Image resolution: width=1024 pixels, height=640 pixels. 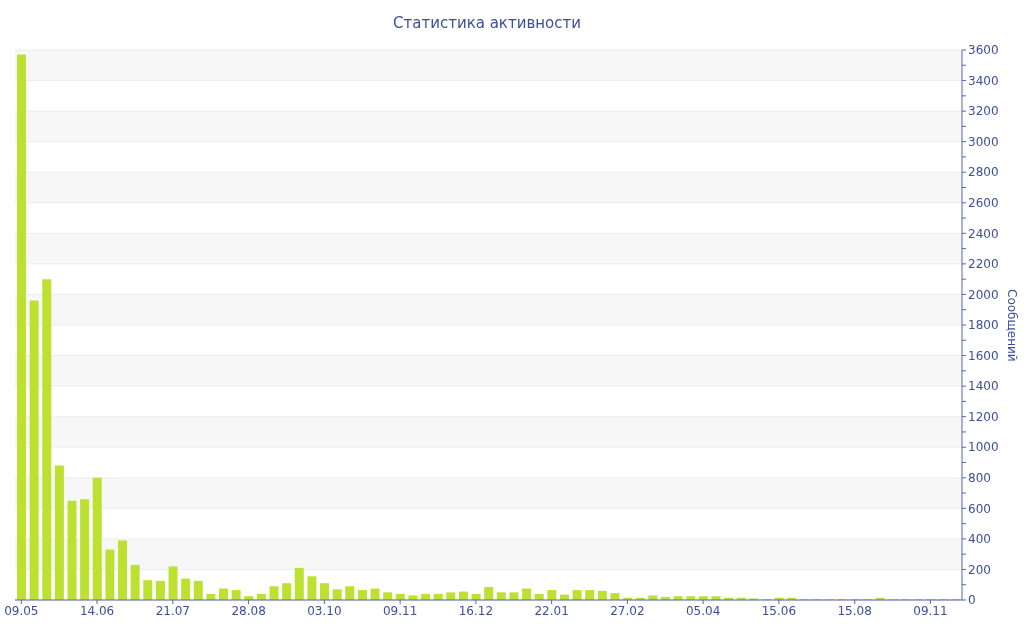 I want to click on y-tick-label: 1000, so click(x=983, y=447).